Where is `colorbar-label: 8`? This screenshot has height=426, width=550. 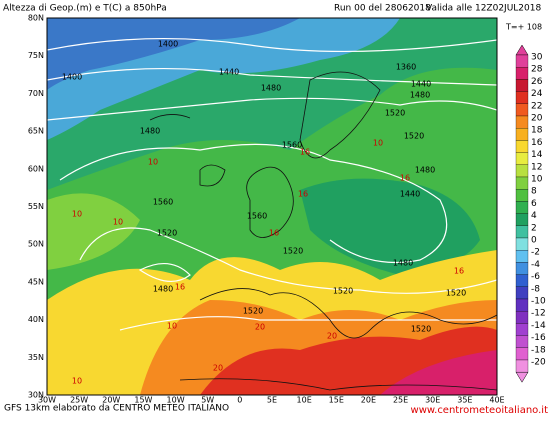
colorbar-label: 8 is located at coordinates (534, 192).